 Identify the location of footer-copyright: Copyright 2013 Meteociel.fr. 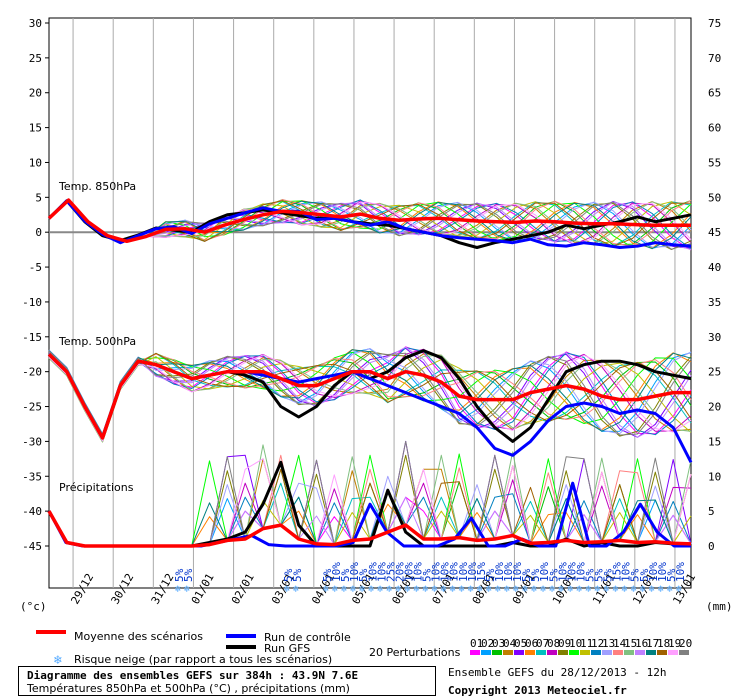
(537, 690).